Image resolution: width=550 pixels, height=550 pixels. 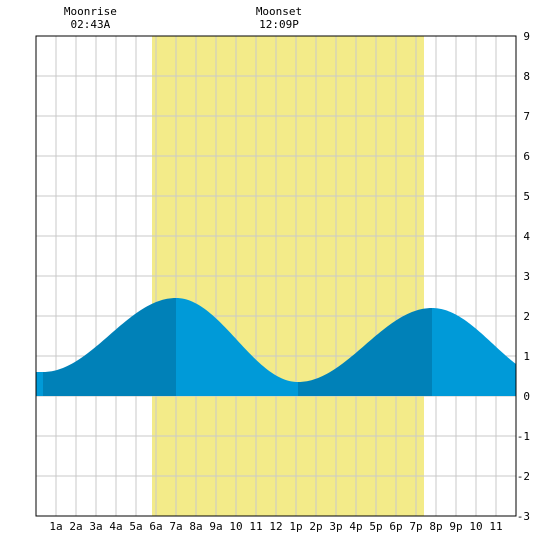 I want to click on moon-event-label: Moonset, so click(x=279, y=11).